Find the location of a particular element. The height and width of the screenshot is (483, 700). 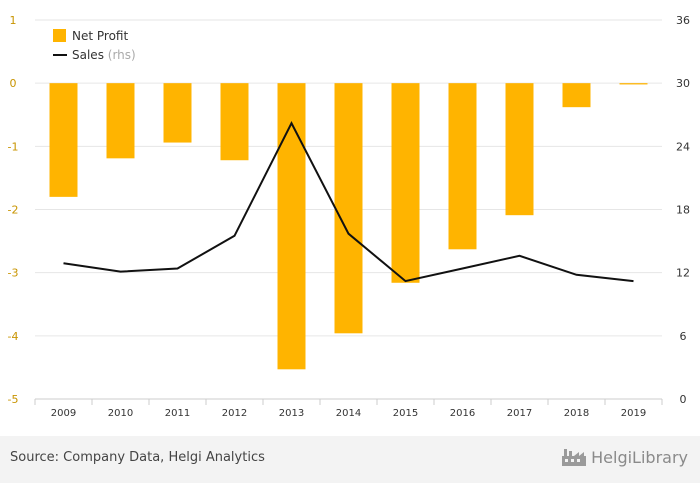

right-tick-label: 18 is located at coordinates (683, 210).